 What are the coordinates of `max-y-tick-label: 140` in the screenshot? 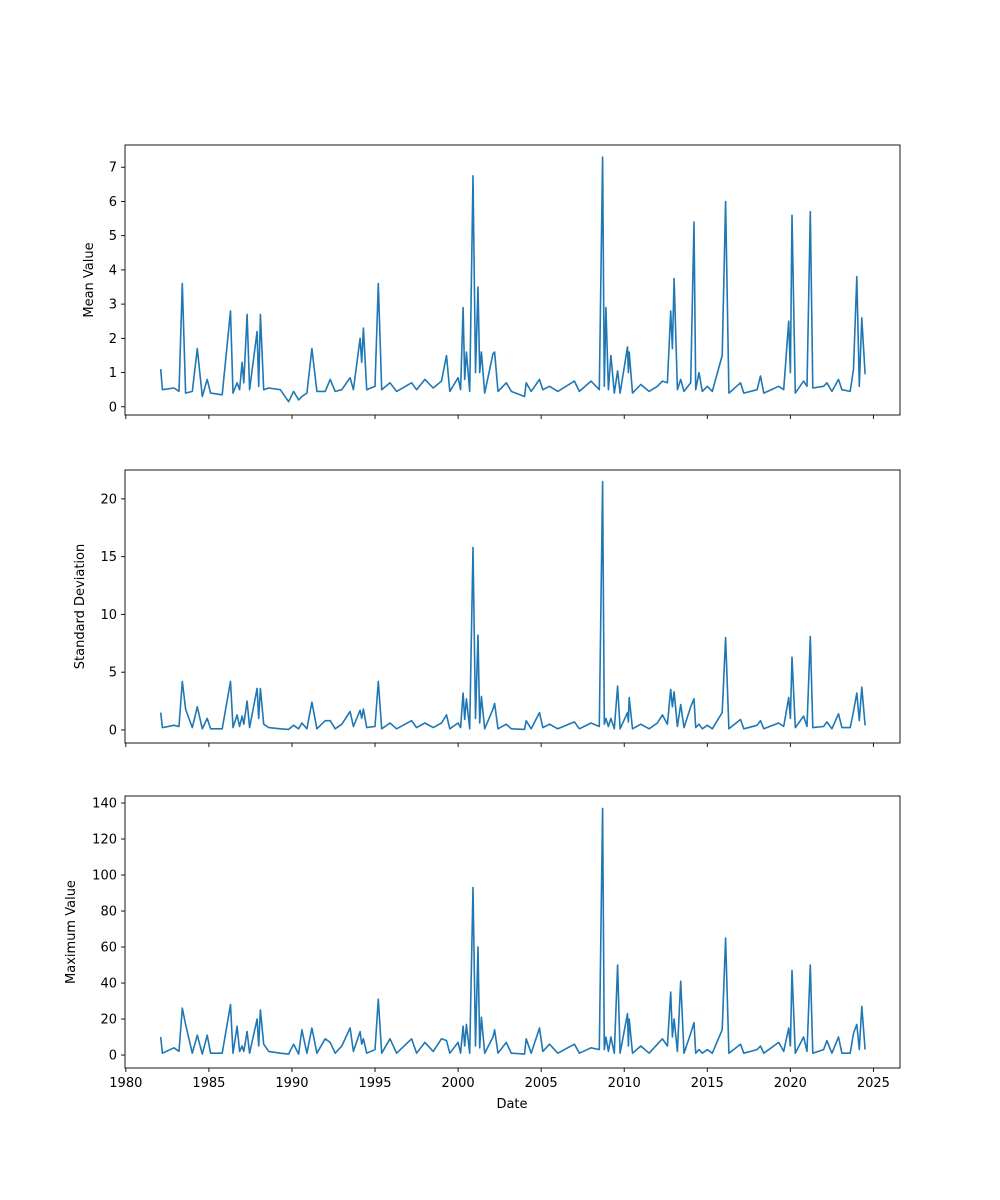 It's located at (104, 804).